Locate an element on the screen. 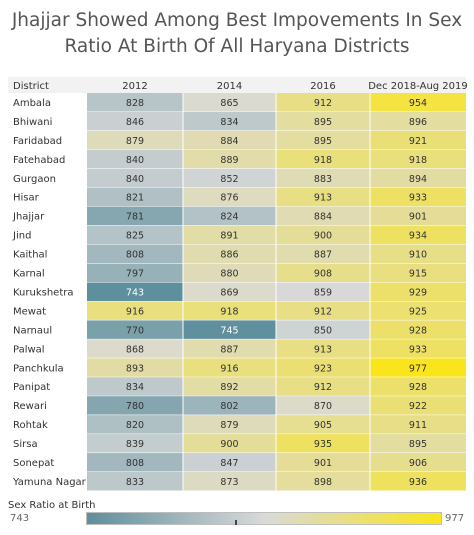  cell-value: 840 is located at coordinates (135, 160).